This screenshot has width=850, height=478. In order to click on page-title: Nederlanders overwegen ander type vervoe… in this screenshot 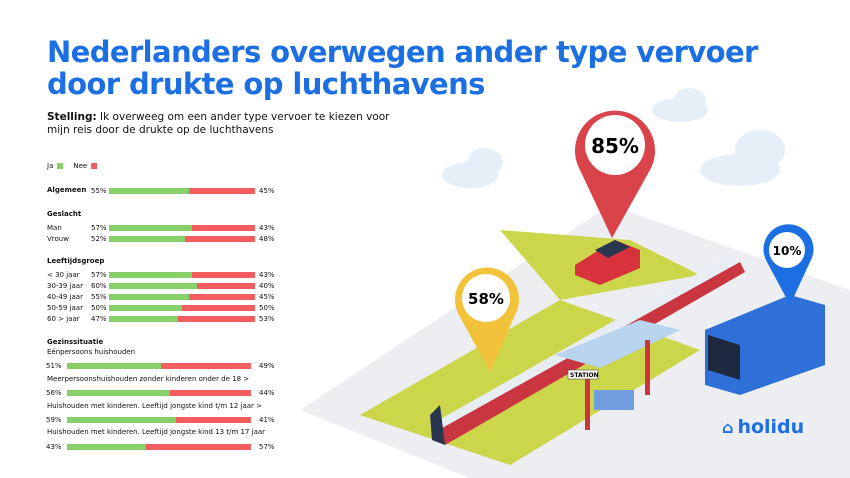, I will do `click(402, 68)`.